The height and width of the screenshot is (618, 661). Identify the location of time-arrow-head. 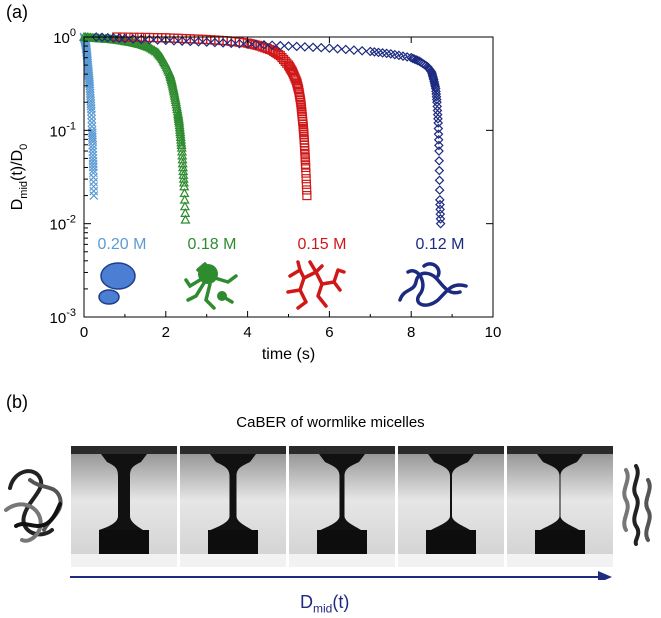
(605, 575).